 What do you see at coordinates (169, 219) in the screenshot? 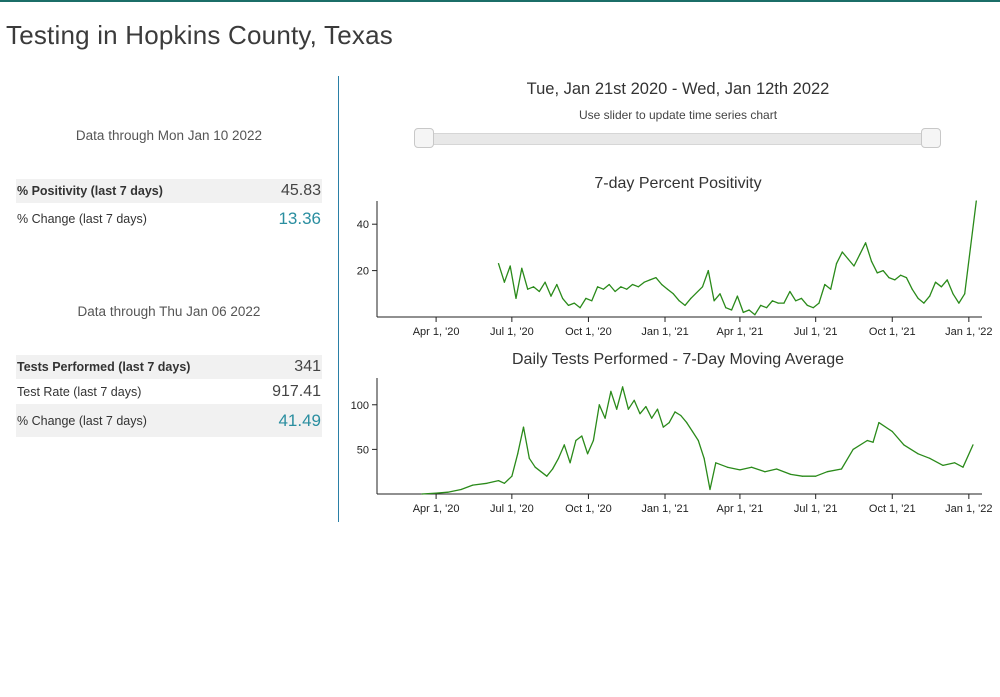
I see `stat-row-positivity-change: % Change (last 7 days) 13.36` at bounding box center [169, 219].